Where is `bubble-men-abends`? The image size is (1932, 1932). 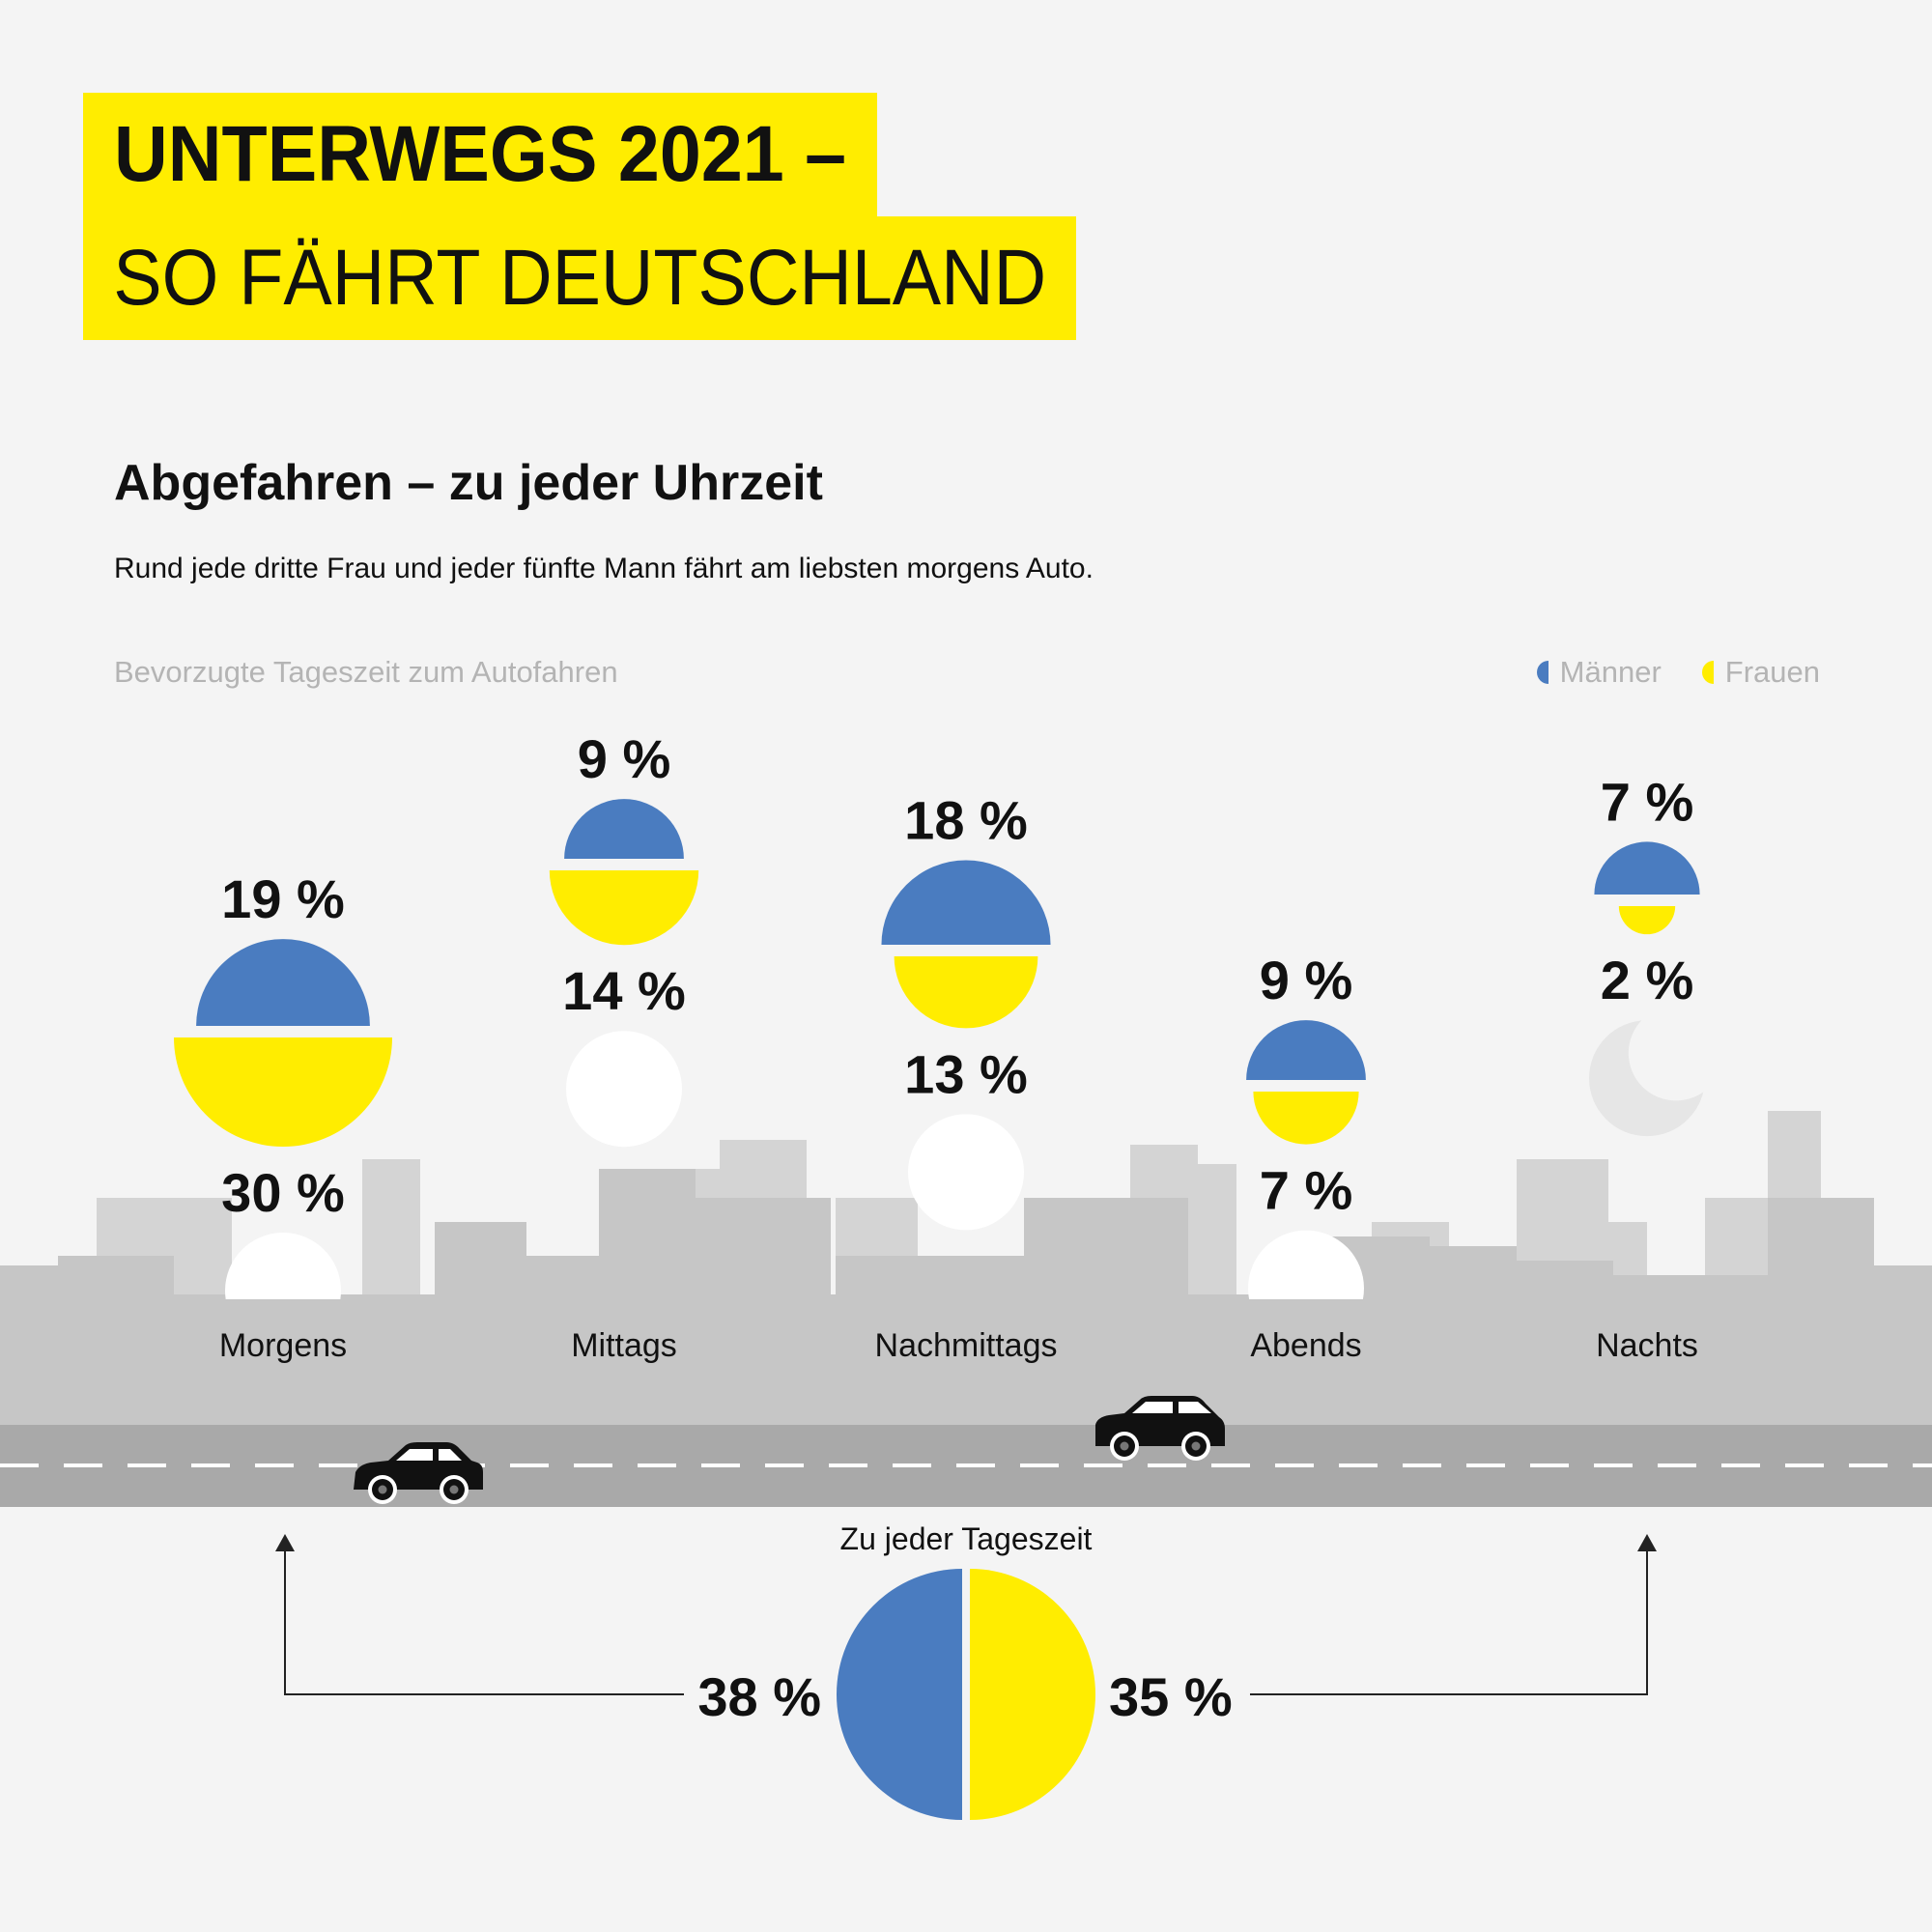
bubble-men-abends is located at coordinates (1306, 1050).